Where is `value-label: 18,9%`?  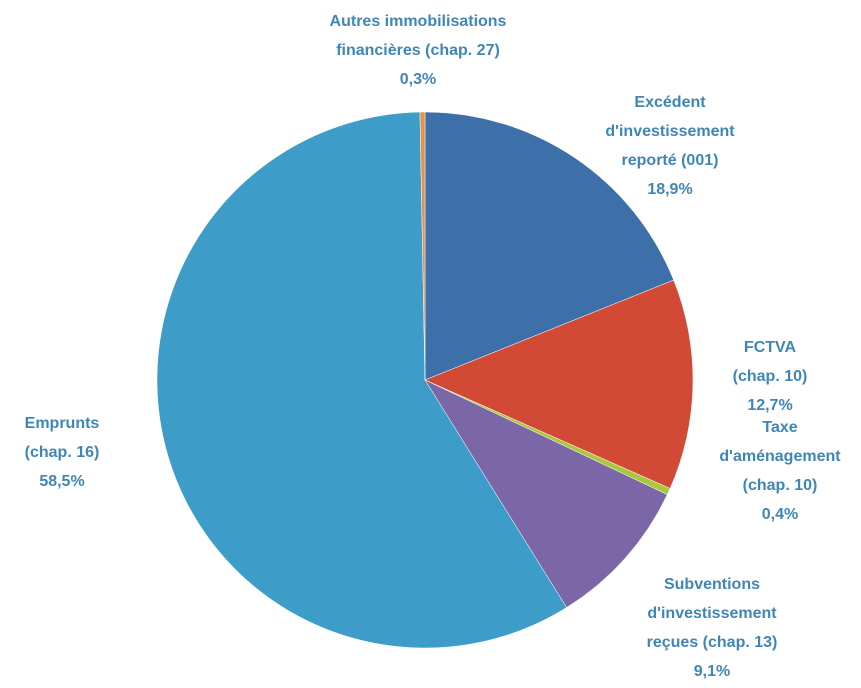
value-label: 18,9% is located at coordinates (669, 189).